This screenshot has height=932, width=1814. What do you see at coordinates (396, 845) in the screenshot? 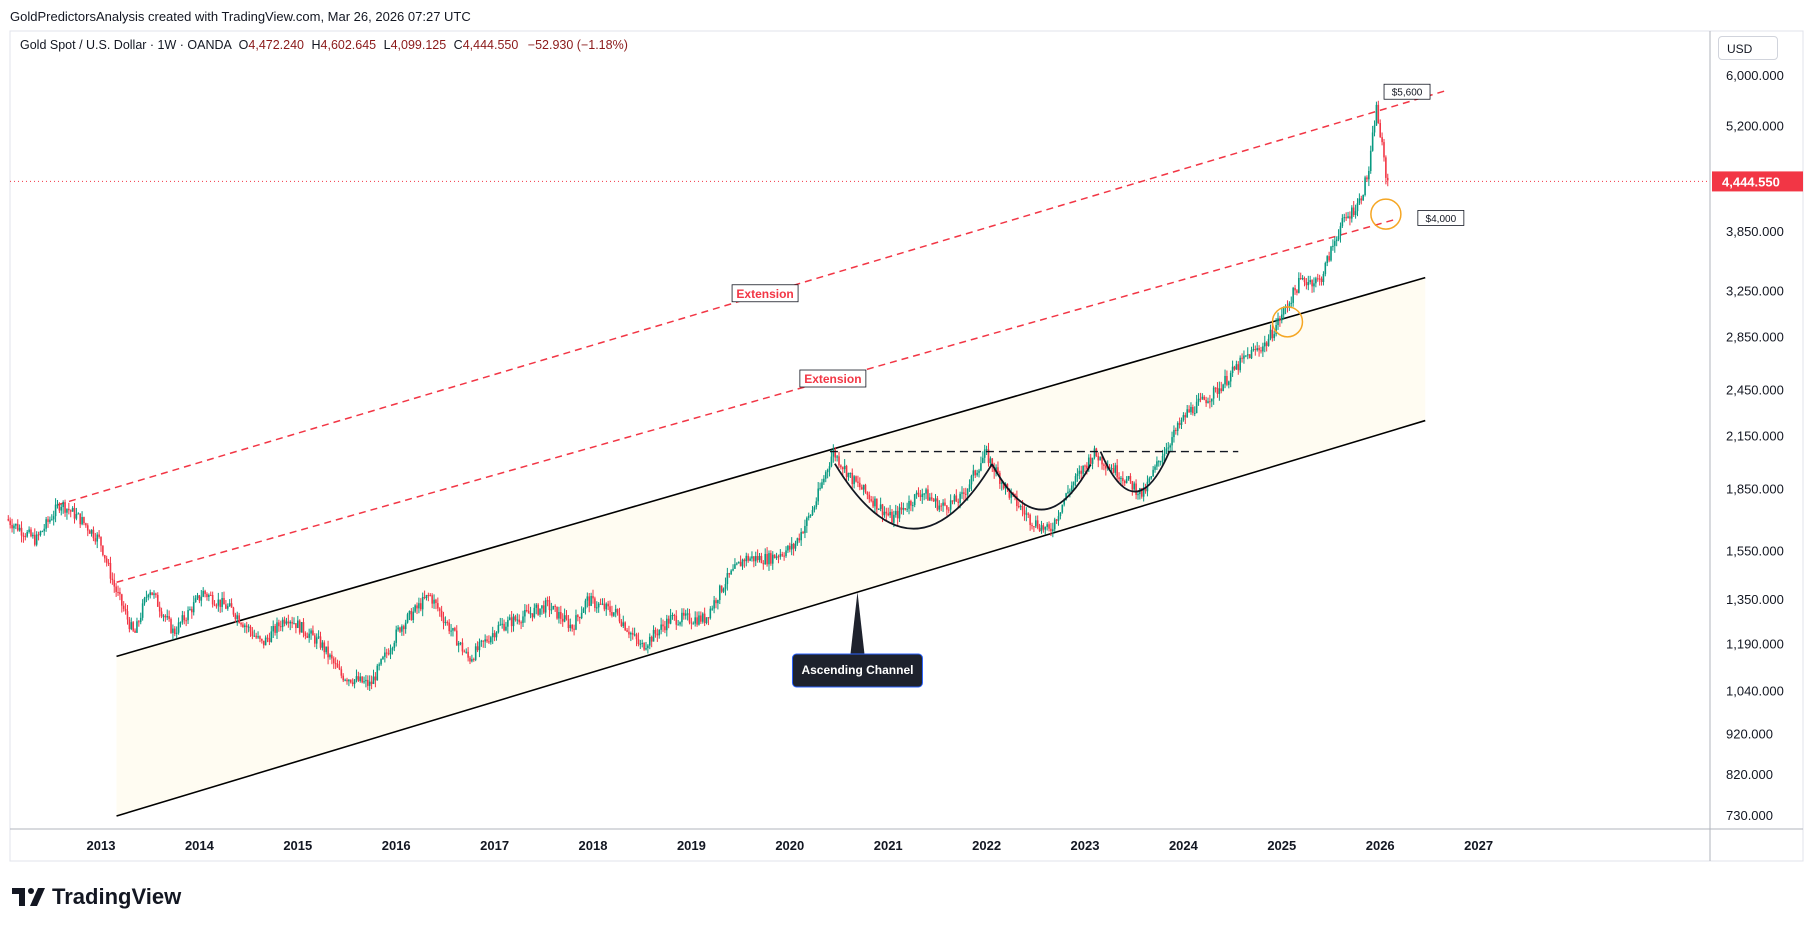
I see `x-tick-label: 2016` at bounding box center [396, 845].